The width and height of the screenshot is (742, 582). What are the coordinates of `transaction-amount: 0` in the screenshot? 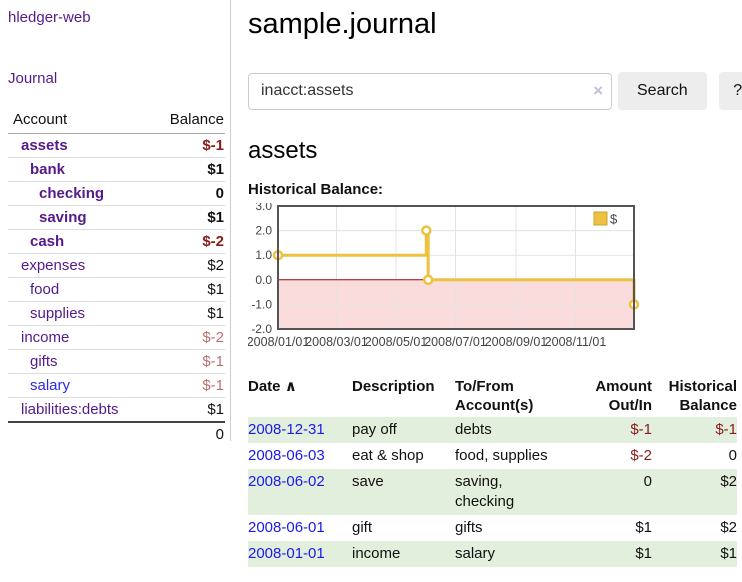 It's located at (622, 492).